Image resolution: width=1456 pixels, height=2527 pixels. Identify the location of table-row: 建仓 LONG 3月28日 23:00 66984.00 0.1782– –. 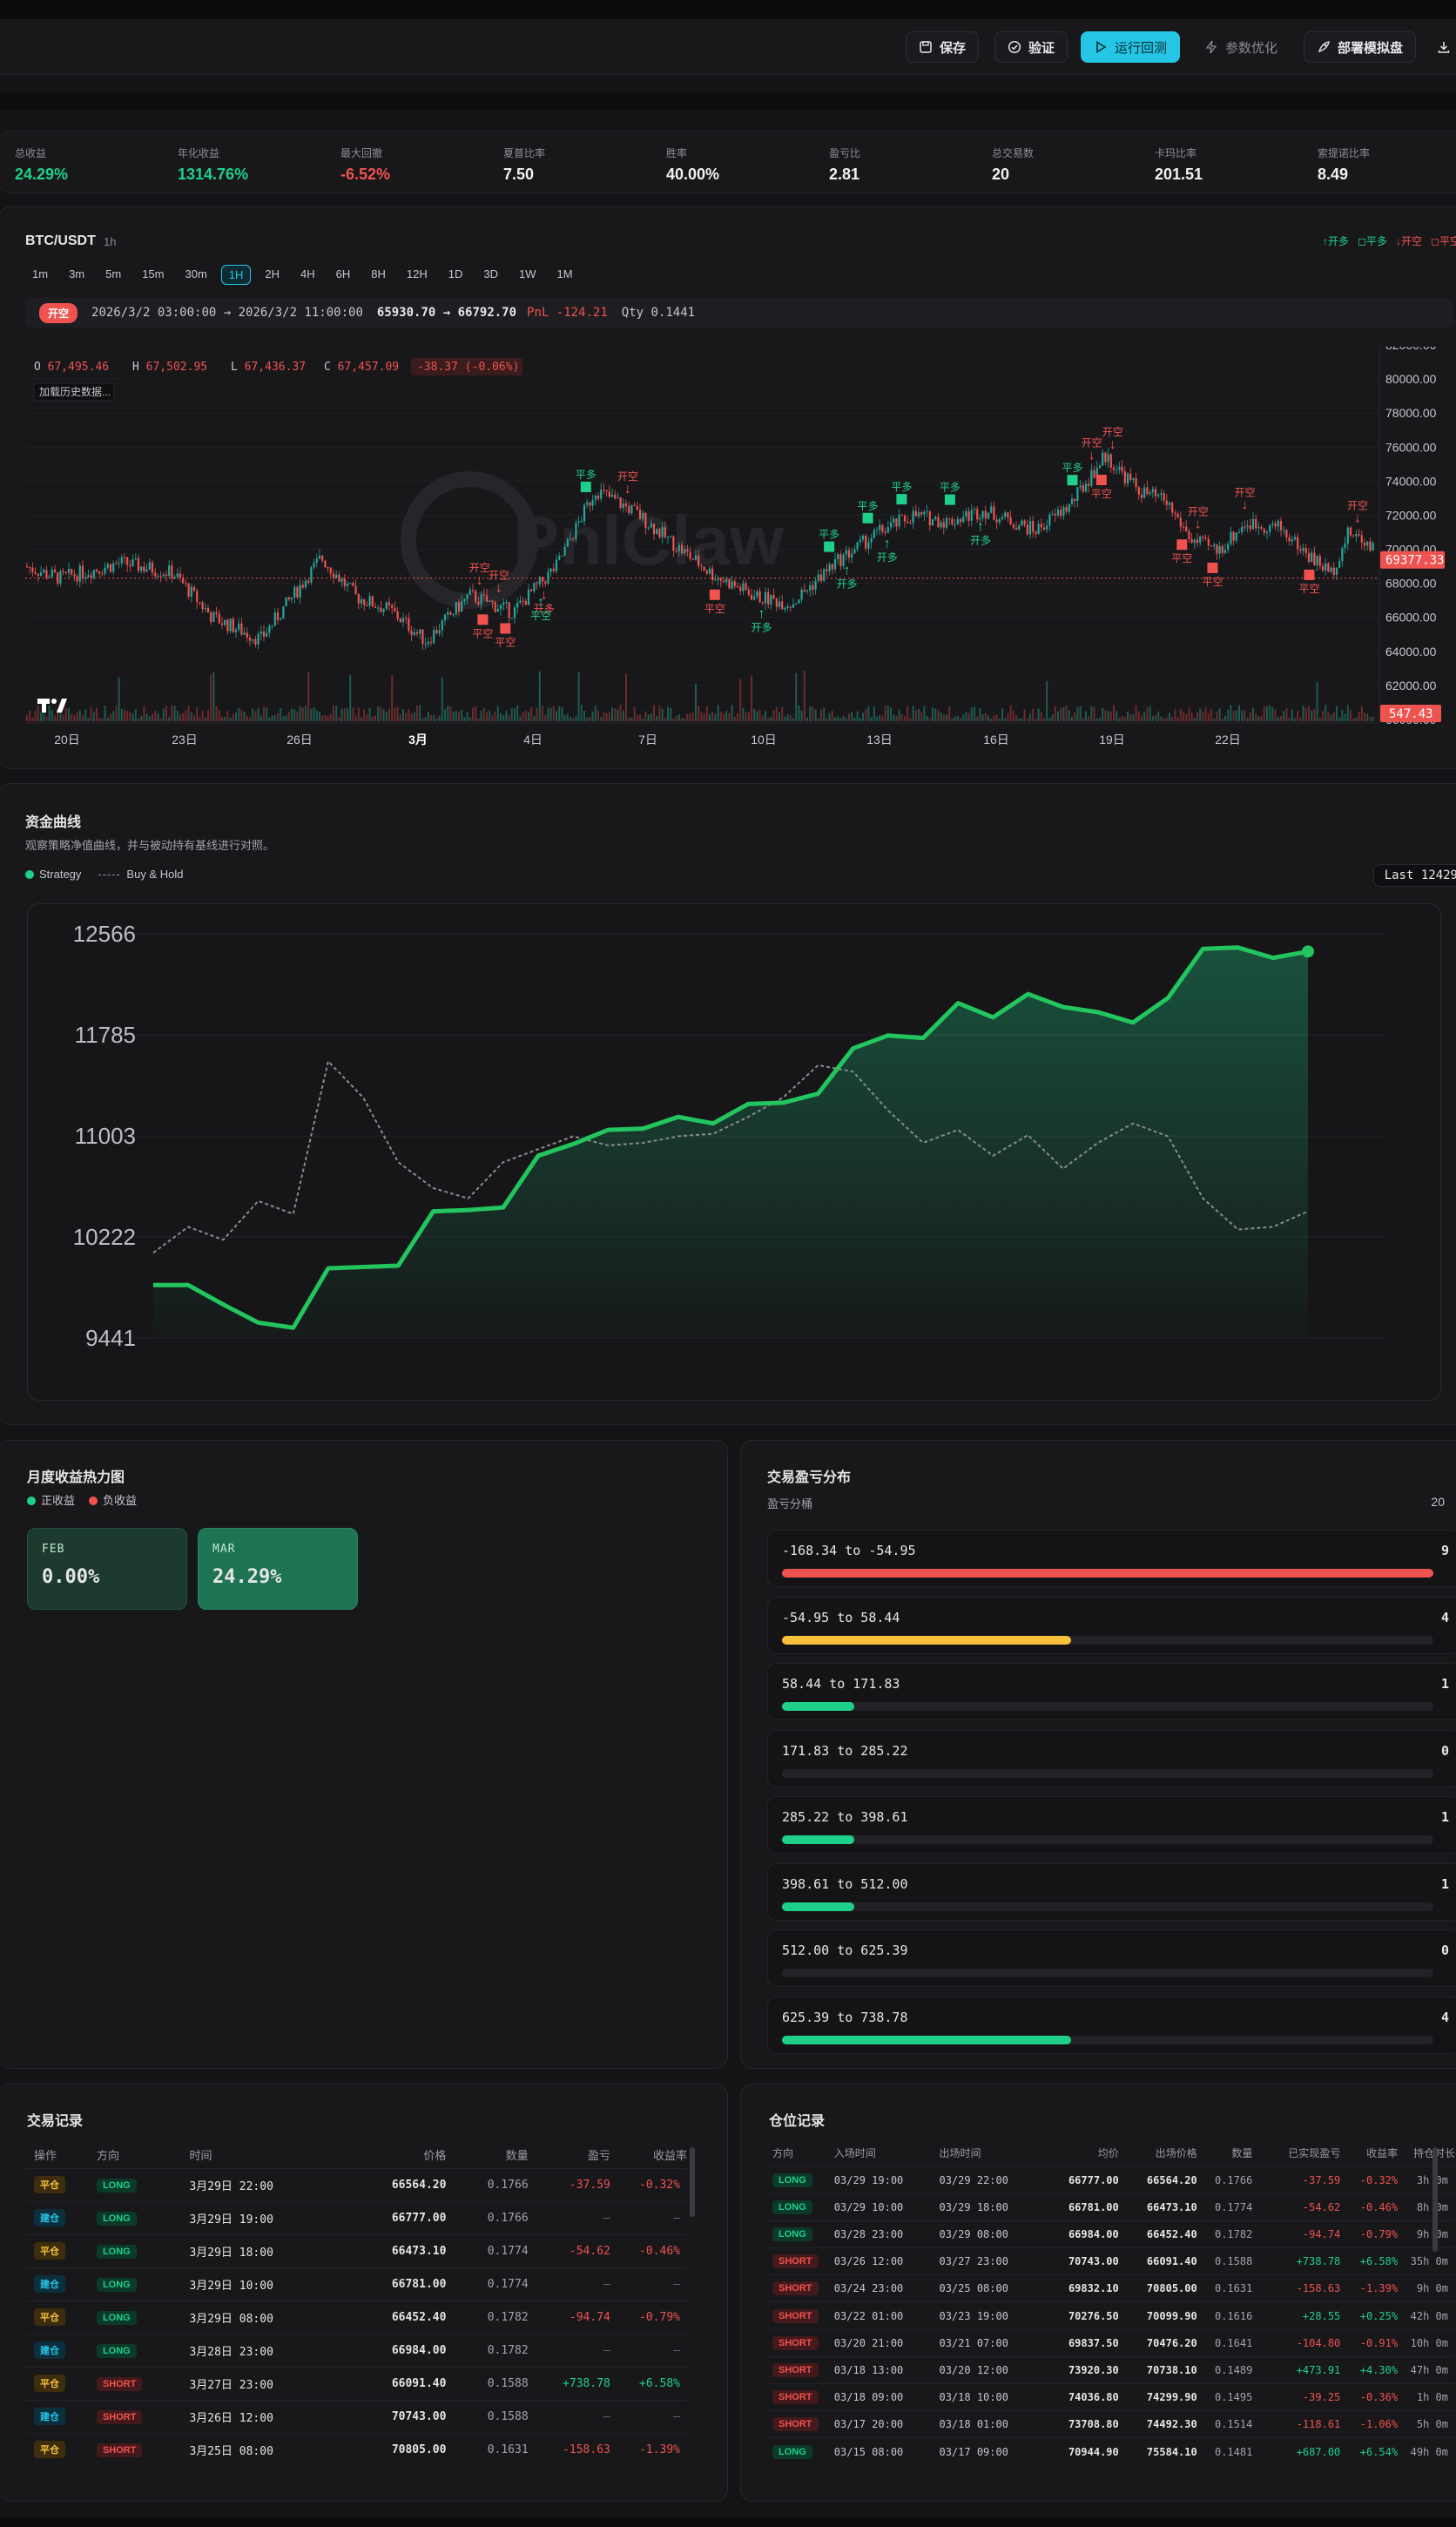
(356, 2350).